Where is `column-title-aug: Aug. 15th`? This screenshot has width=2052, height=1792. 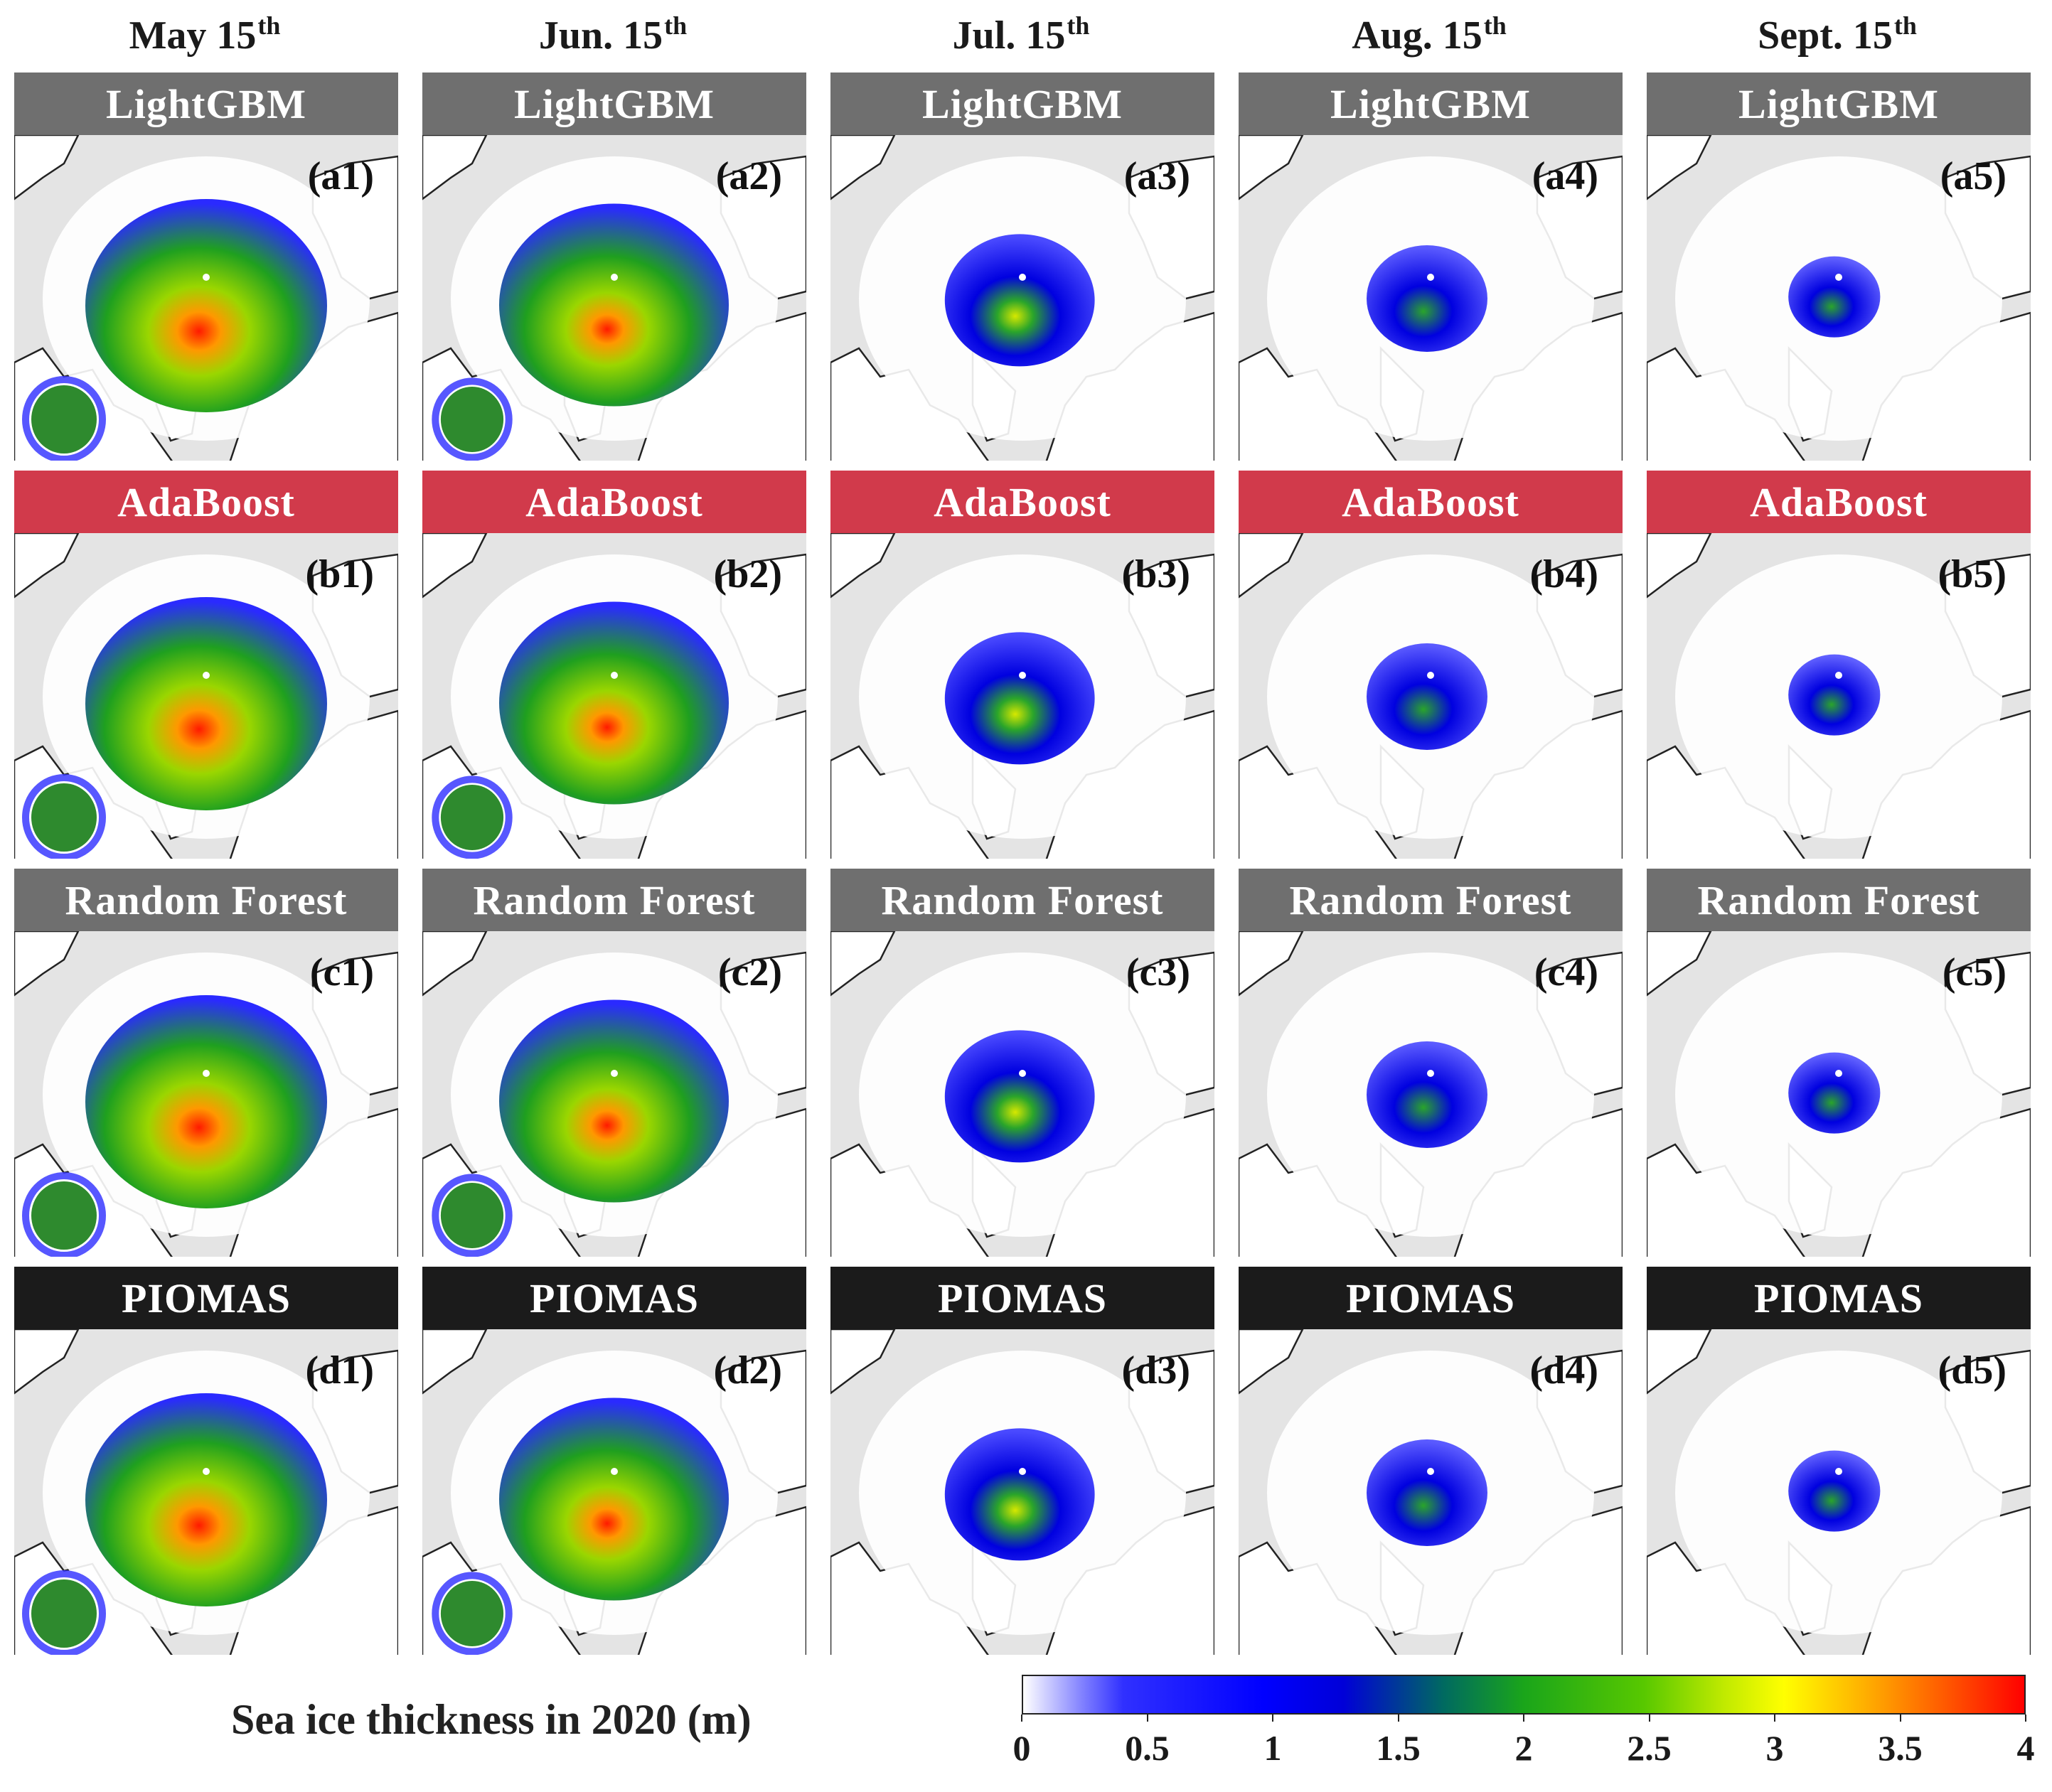
column-title-aug: Aug. 15th is located at coordinates (1430, 34).